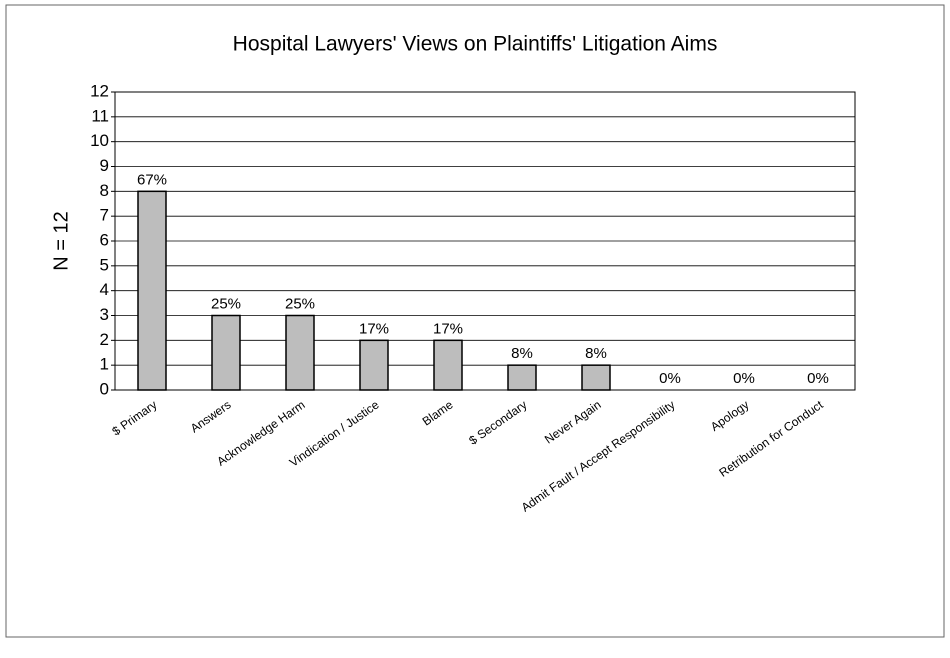 This screenshot has height=658, width=950. What do you see at coordinates (152, 179) in the screenshot?
I see `value-label: 67%` at bounding box center [152, 179].